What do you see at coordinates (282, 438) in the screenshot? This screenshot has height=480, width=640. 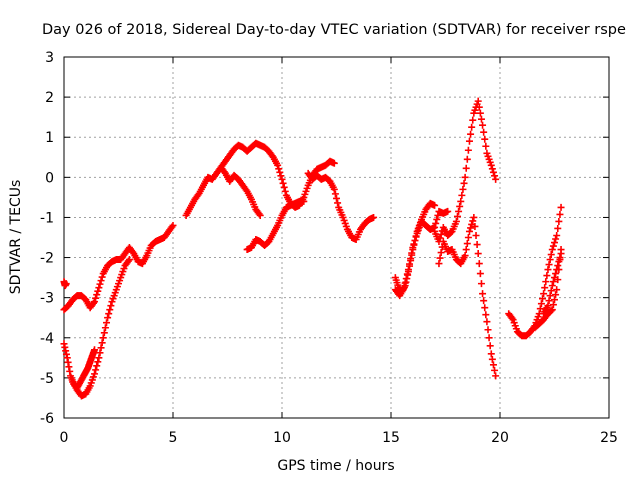 I see `x-tick-label: 10` at bounding box center [282, 438].